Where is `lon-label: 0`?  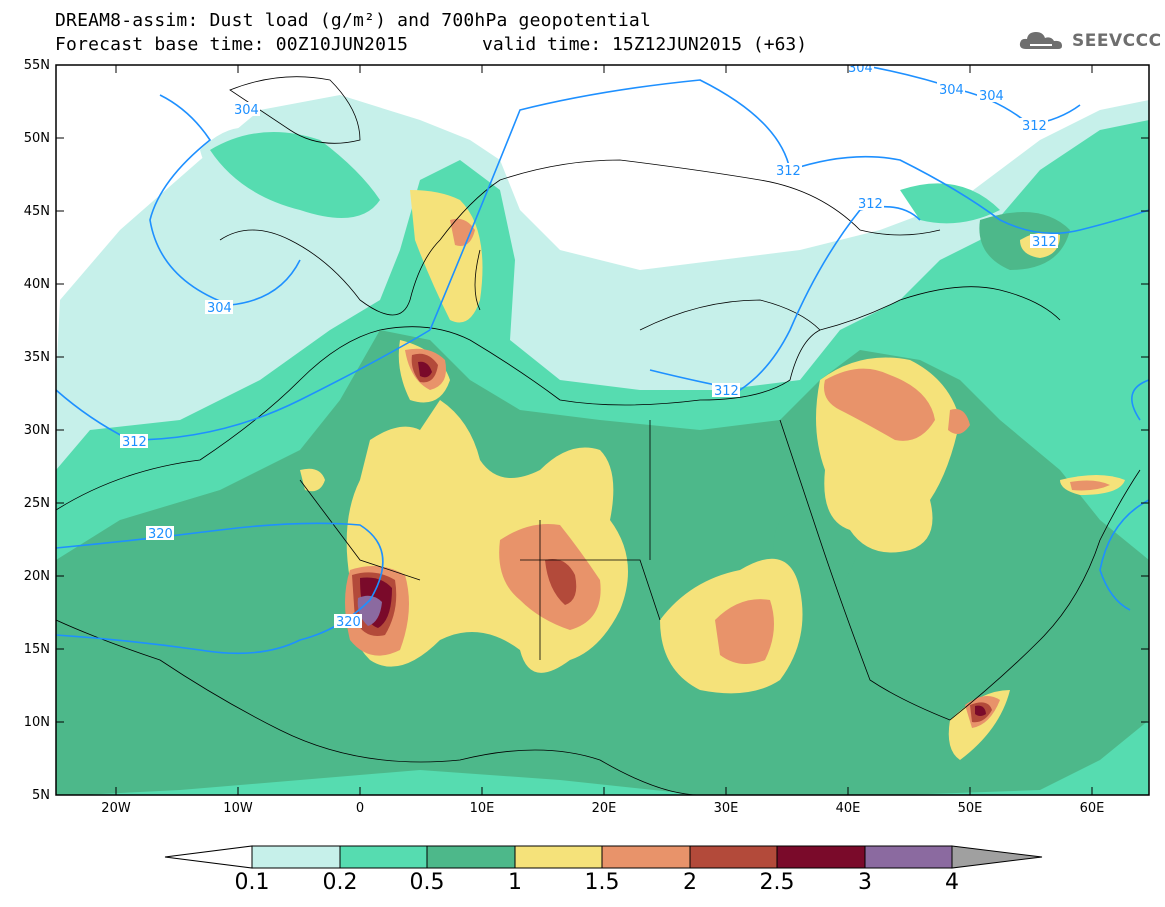
lon-label: 0 is located at coordinates (360, 808).